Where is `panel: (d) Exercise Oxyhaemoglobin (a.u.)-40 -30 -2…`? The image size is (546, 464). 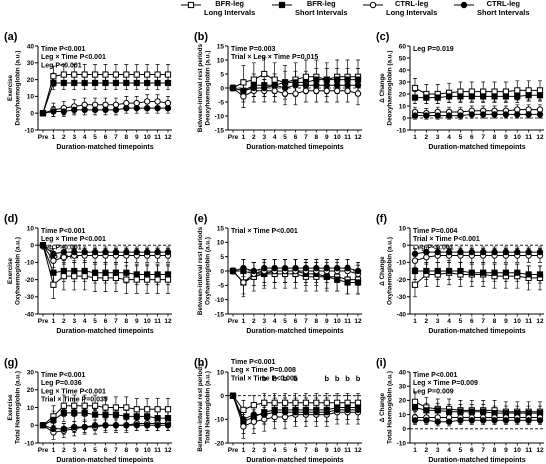
panel: (d) Exercise Oxyhaemoglobin (a.u.)-40 -30 -2… is located at coordinates (88, 274).